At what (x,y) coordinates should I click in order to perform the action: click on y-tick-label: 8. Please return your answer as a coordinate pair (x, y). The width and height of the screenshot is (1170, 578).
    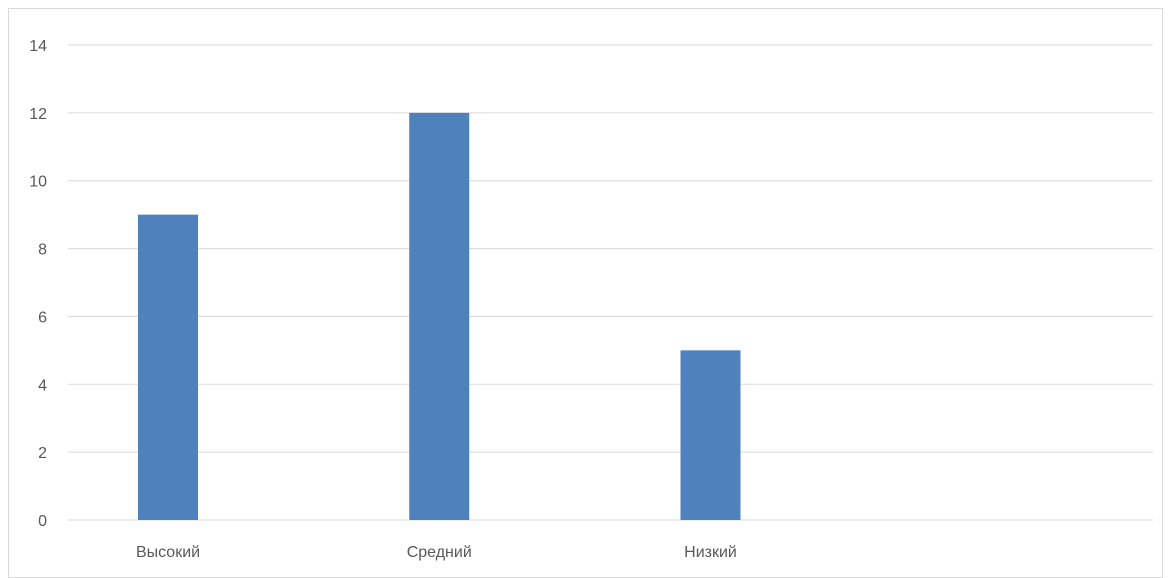
    Looking at the image, I should click on (42, 250).